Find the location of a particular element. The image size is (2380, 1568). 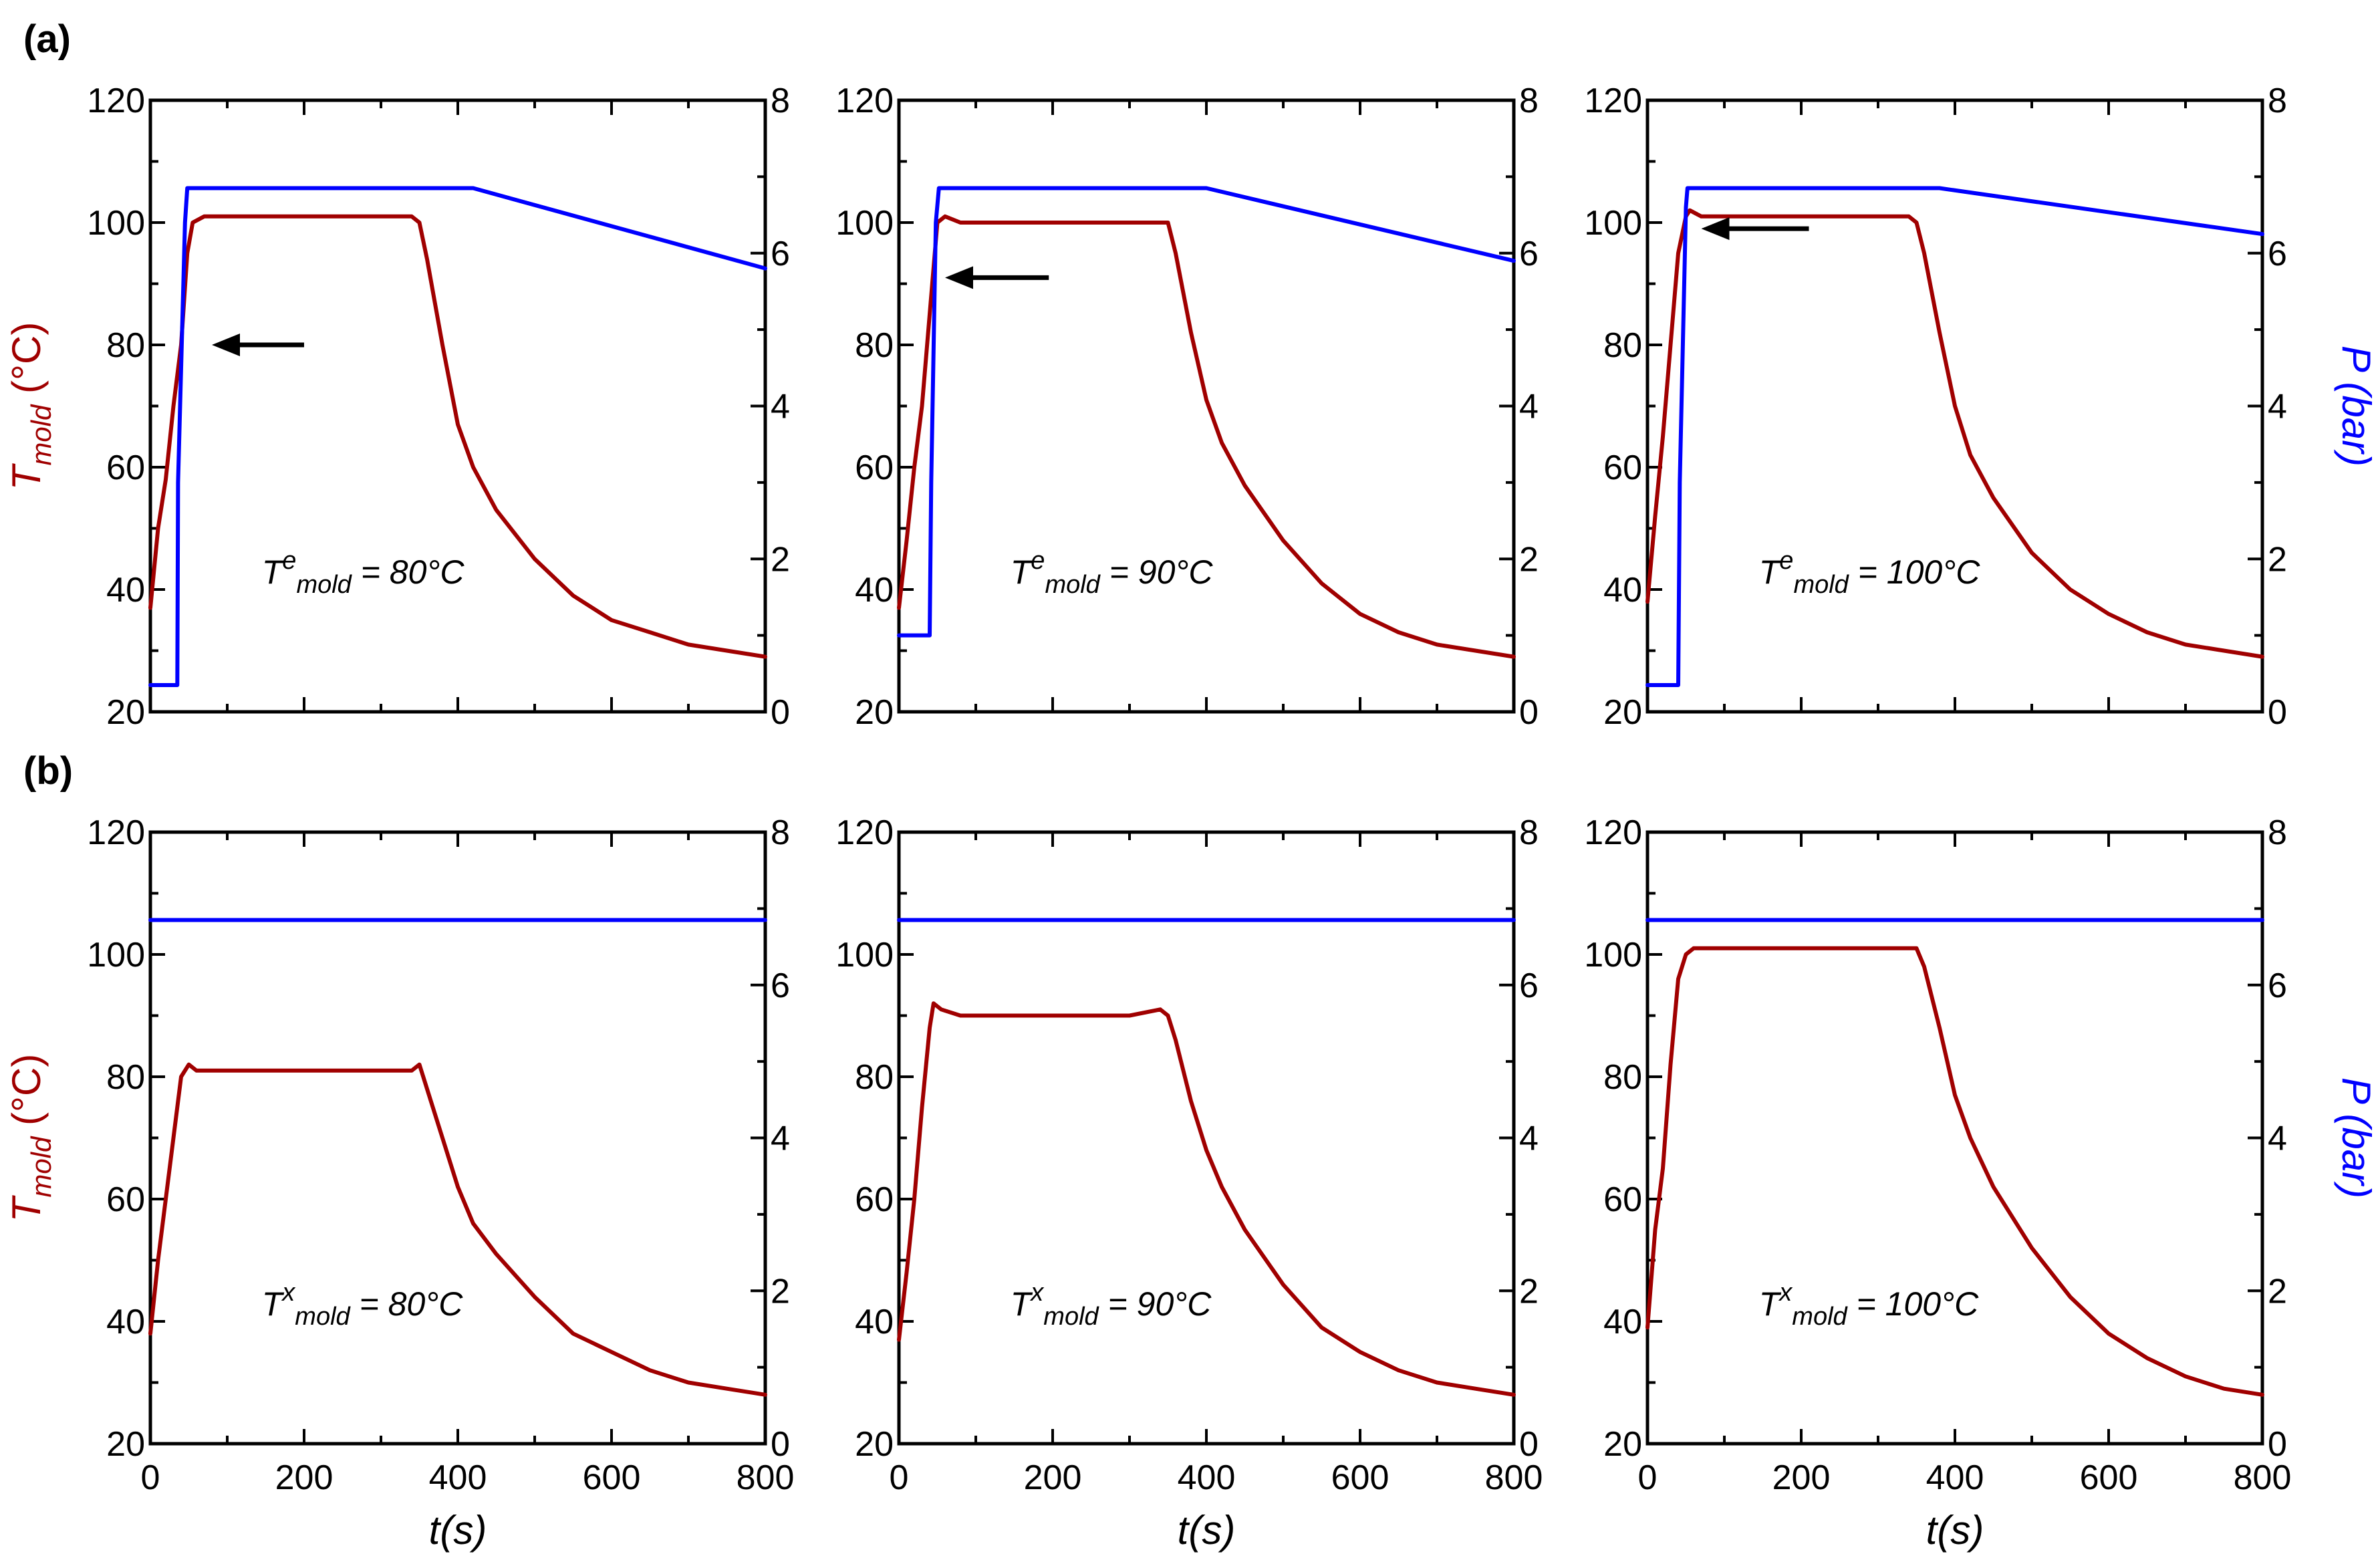

chart-panel-2: 20 40 60 80 100 120 0 2 4 6 8 Temold = 100°C P (bar) is located at coordinates (1981, 407).